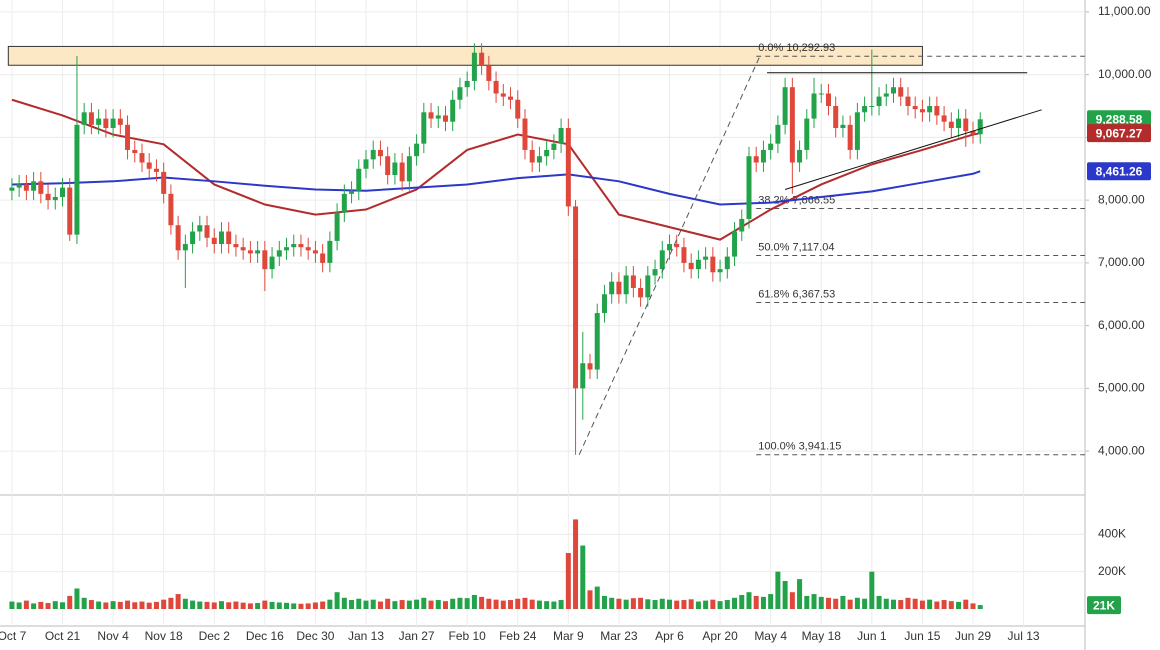  I want to click on x-tick-label: Jan 27, so click(417, 636).